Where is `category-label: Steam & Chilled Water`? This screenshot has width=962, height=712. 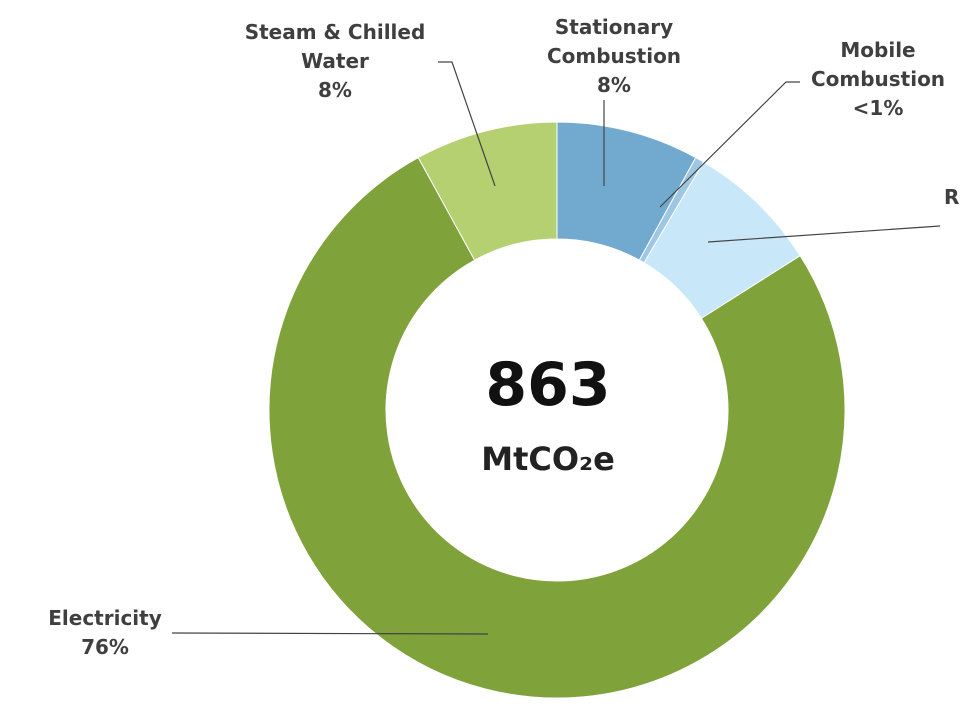
category-label: Steam & Chilled Water is located at coordinates (335, 46).